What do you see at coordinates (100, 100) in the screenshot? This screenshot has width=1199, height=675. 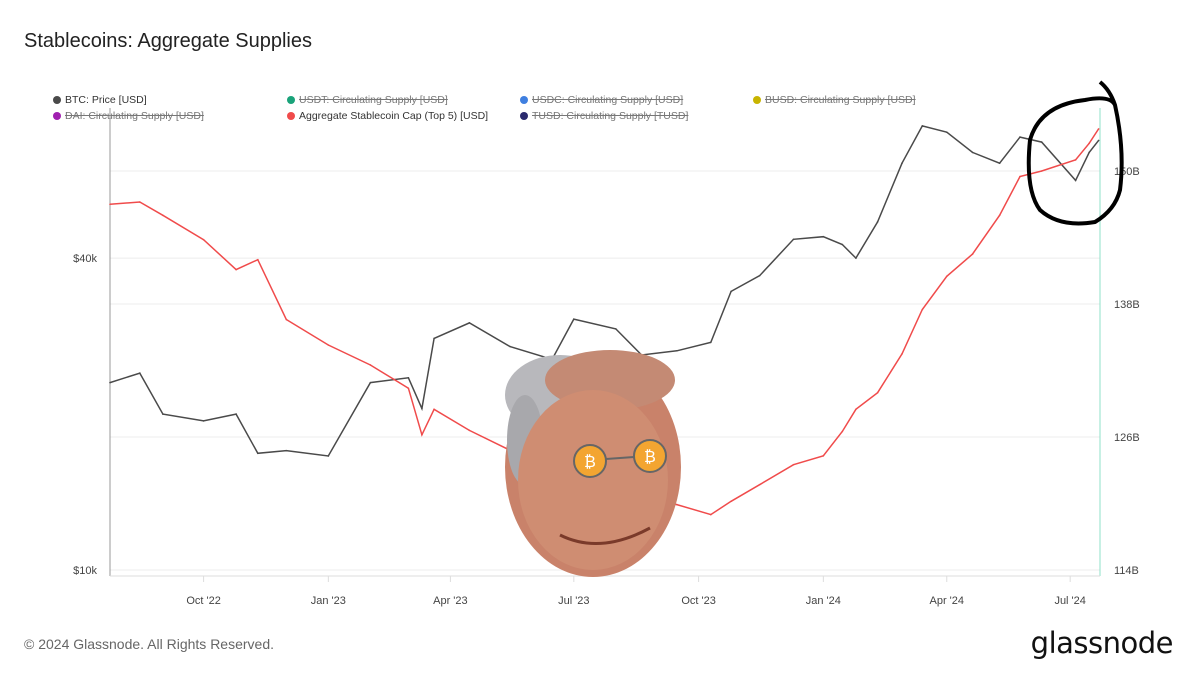 I see `legend-btc-price: BTC: Price [USD]` at bounding box center [100, 100].